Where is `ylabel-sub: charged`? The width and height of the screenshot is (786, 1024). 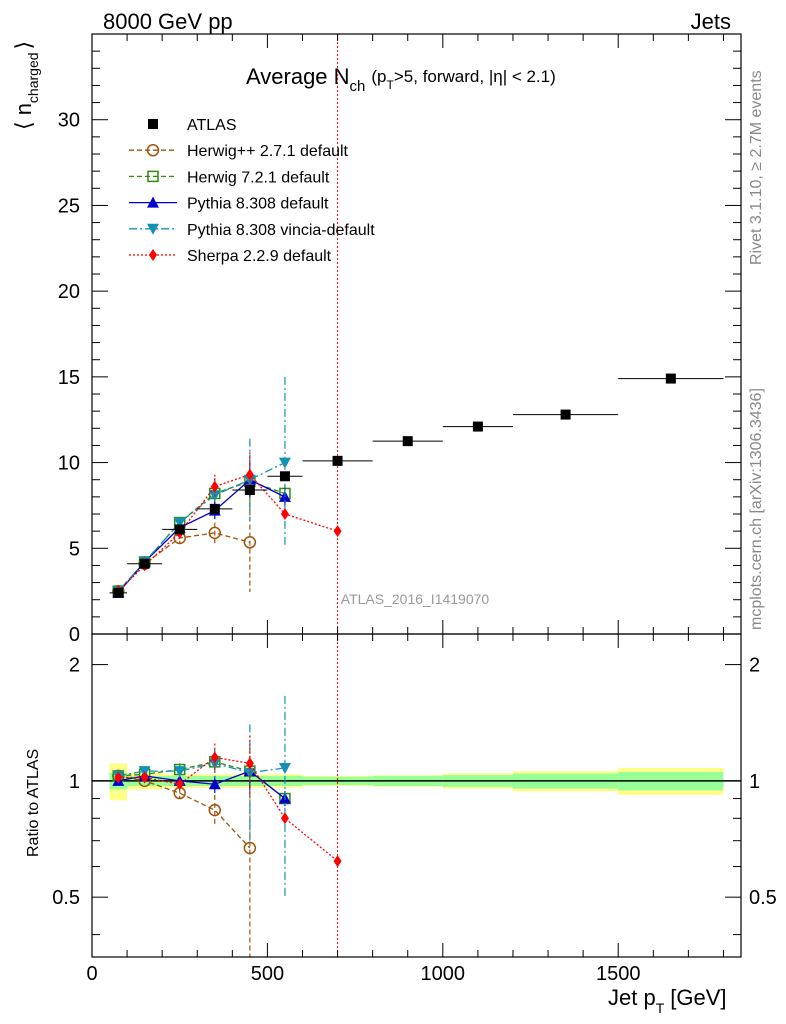
ylabel-sub: charged is located at coordinates (33, 77).